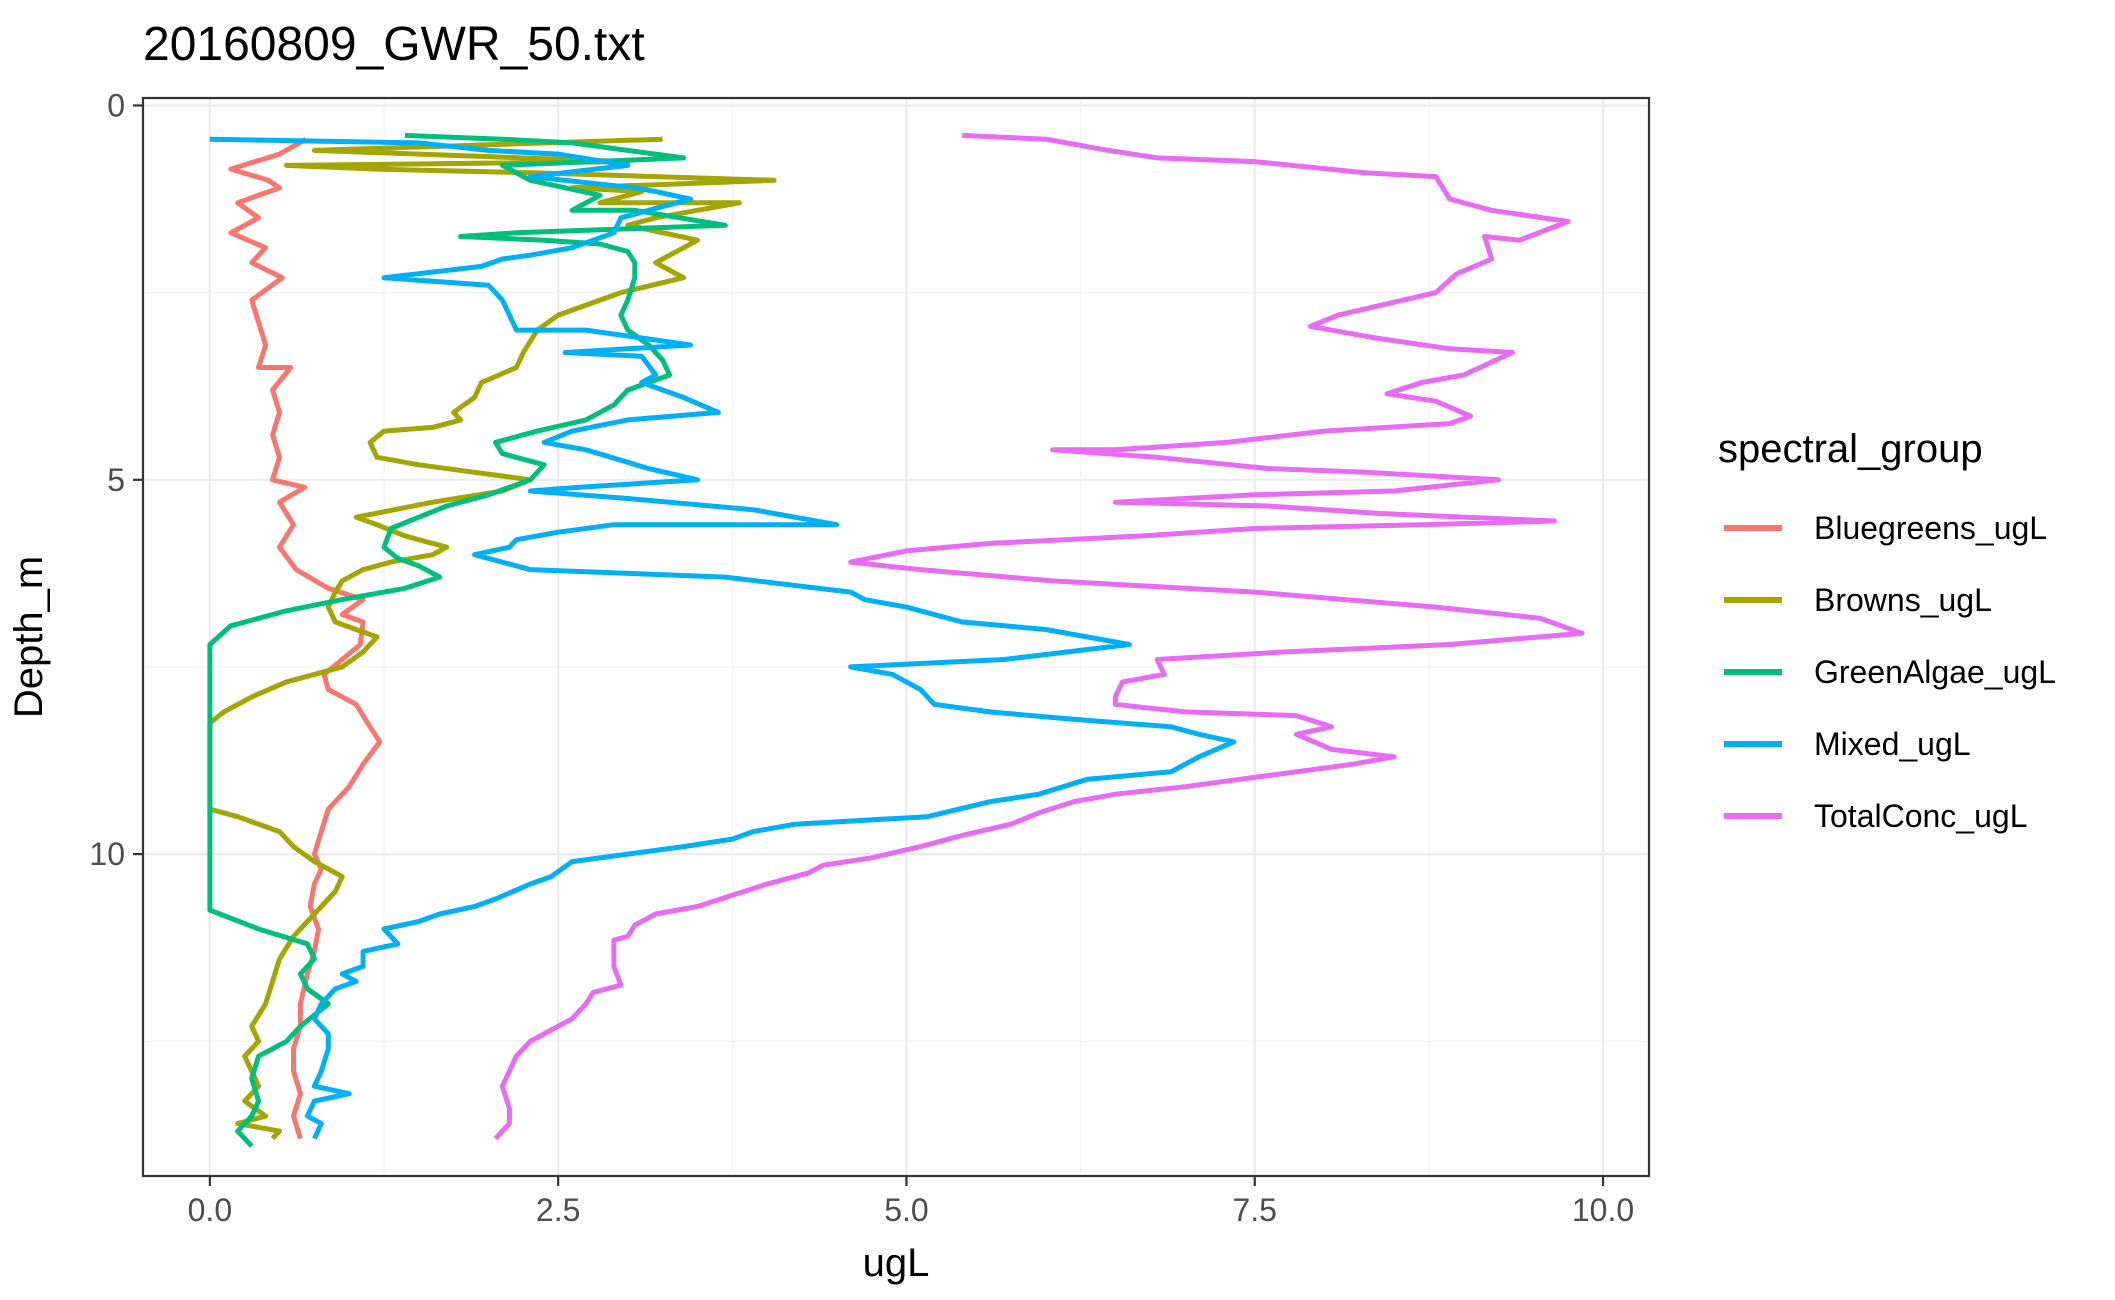 The width and height of the screenshot is (2115, 1300). I want to click on x-axis-title: ugL, so click(896, 1263).